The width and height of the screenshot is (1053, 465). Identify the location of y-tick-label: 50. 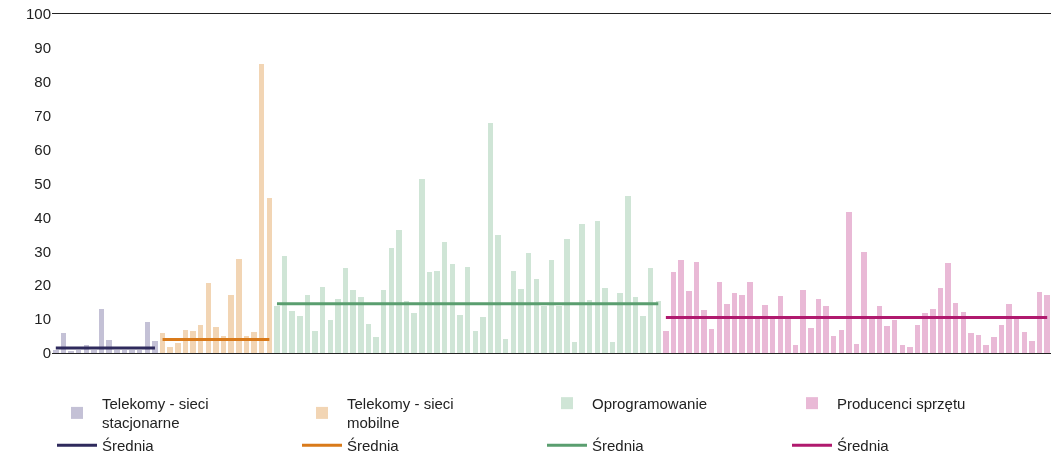
(42, 183).